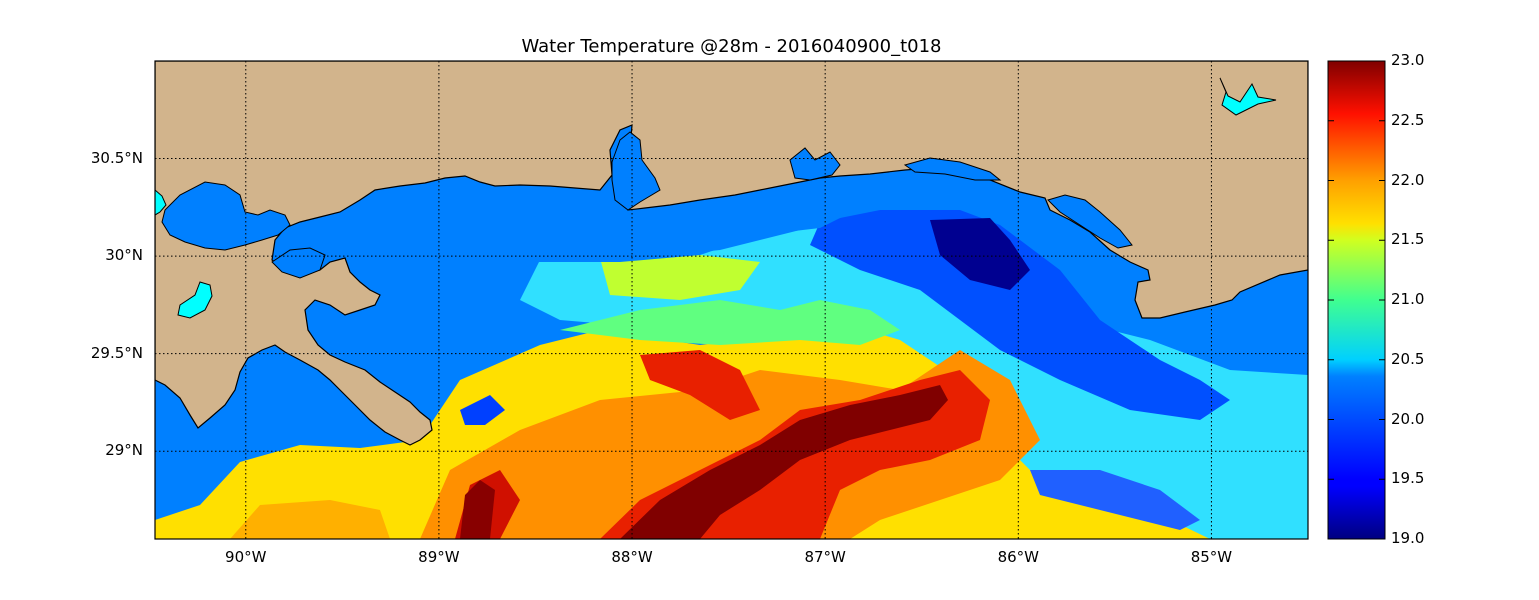 This screenshot has height=600, width=1539. Describe the element at coordinates (680, 277) in the screenshot. I see `lime-region` at that location.